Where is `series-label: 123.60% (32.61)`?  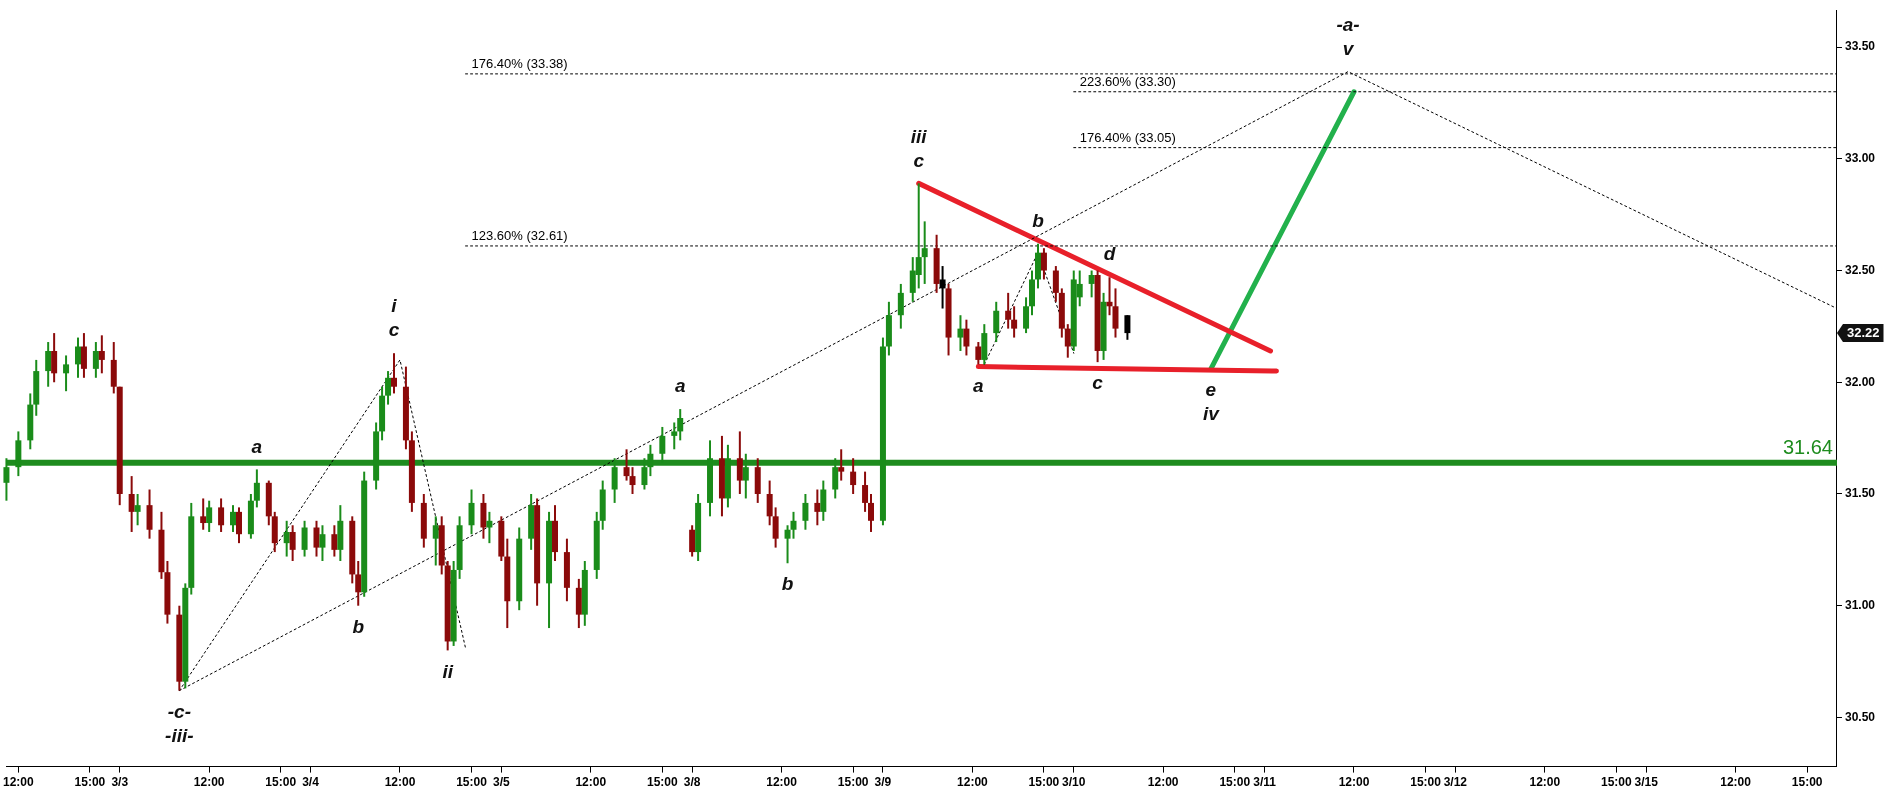
series-label: 123.60% (32.61) is located at coordinates (519, 236).